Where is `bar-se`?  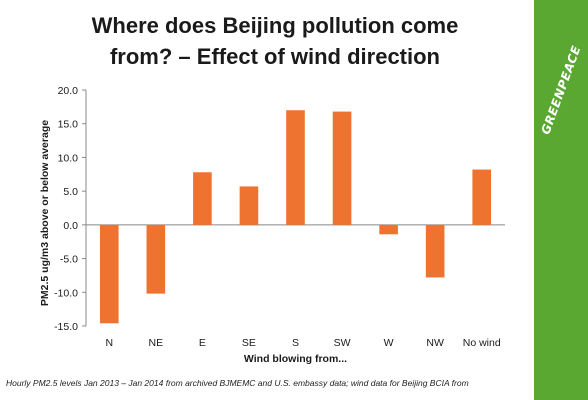
bar-se is located at coordinates (249, 205).